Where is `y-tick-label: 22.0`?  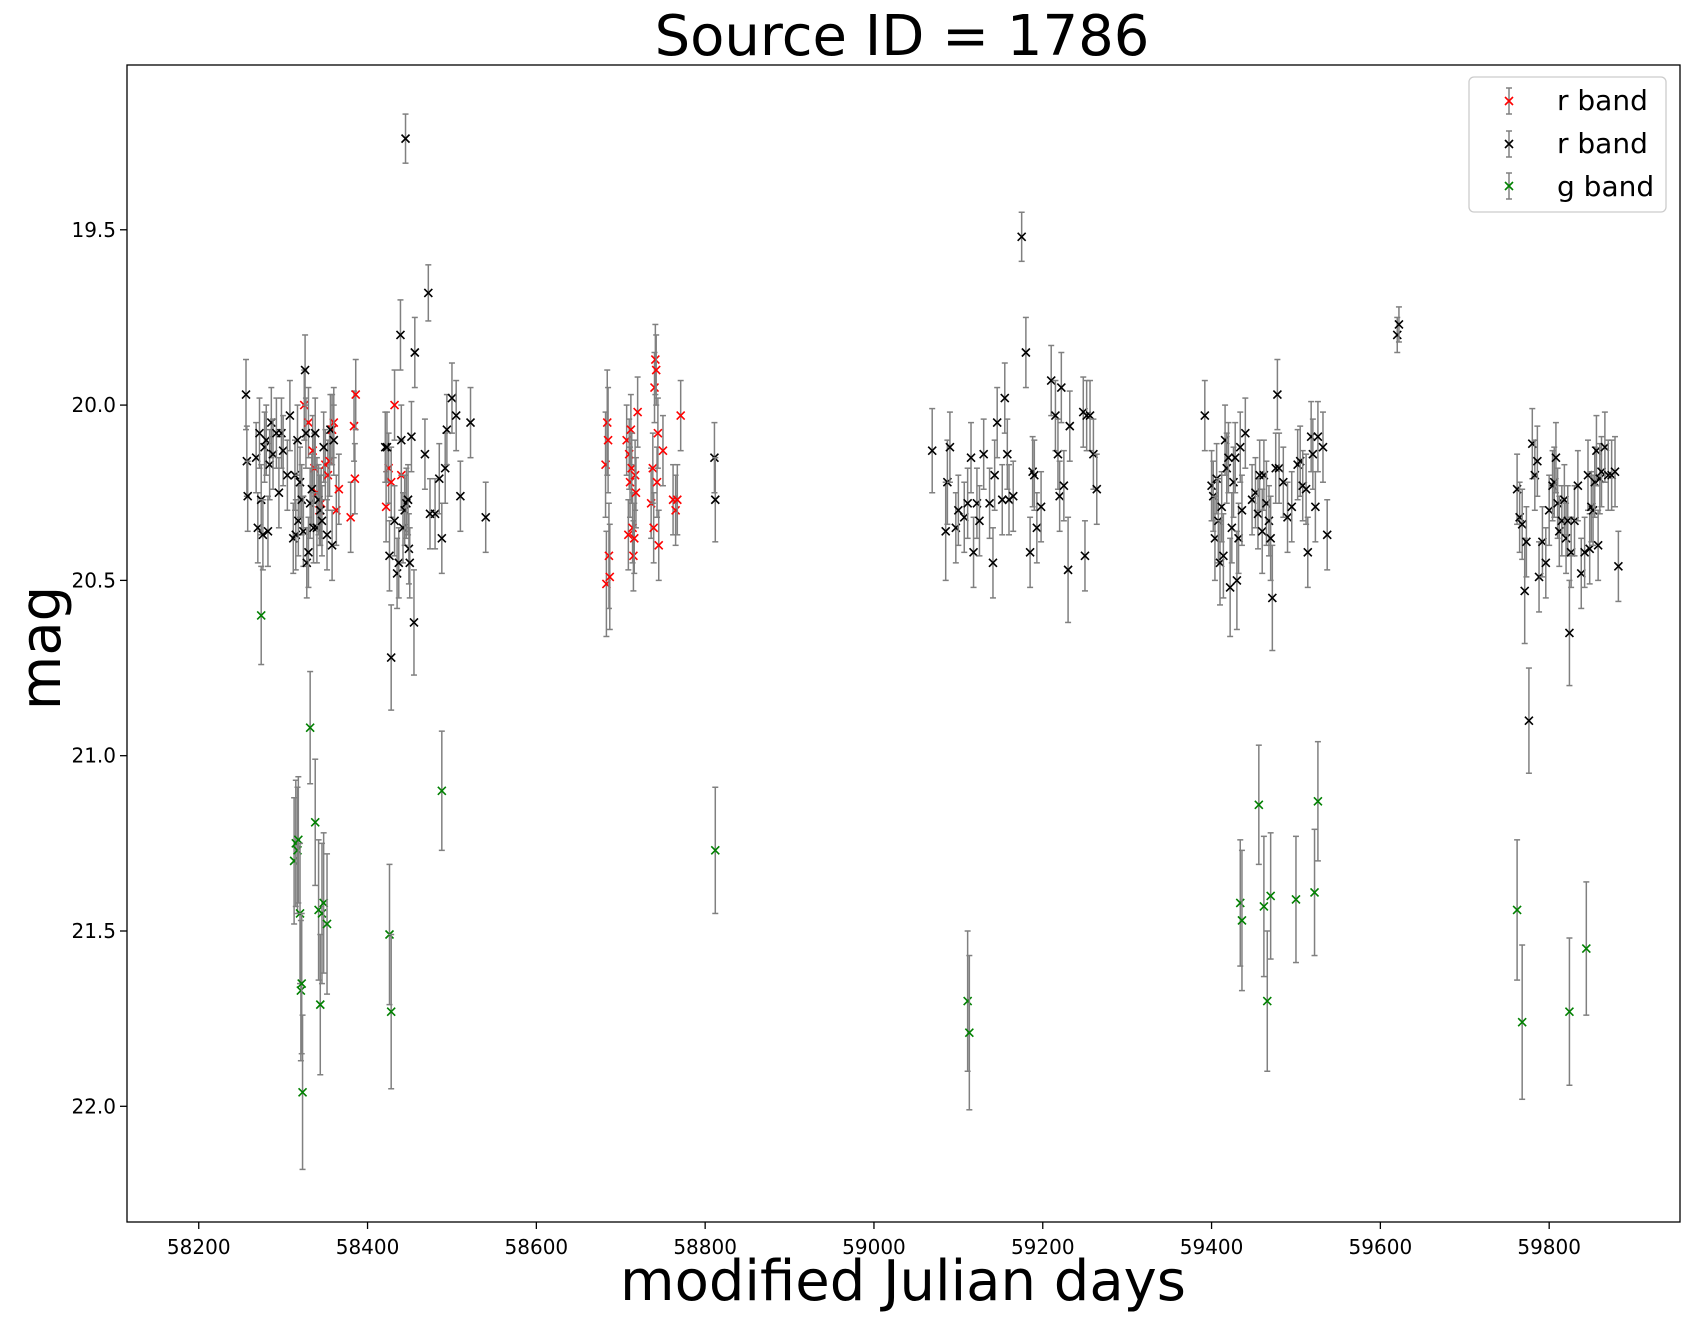
y-tick-label: 22.0 is located at coordinates (93, 1106).